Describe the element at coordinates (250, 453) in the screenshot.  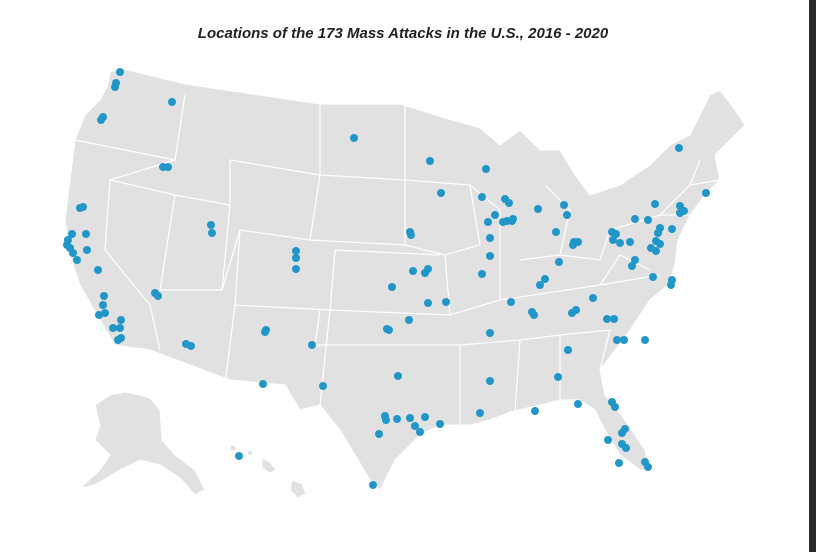
I see `hawaii-island` at that location.